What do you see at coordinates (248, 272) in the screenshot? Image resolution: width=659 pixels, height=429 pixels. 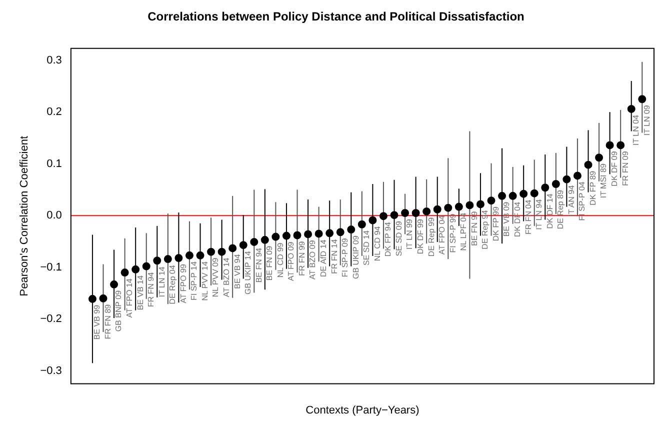 I see `x-tick-label: GB UKIP 14` at bounding box center [248, 272].